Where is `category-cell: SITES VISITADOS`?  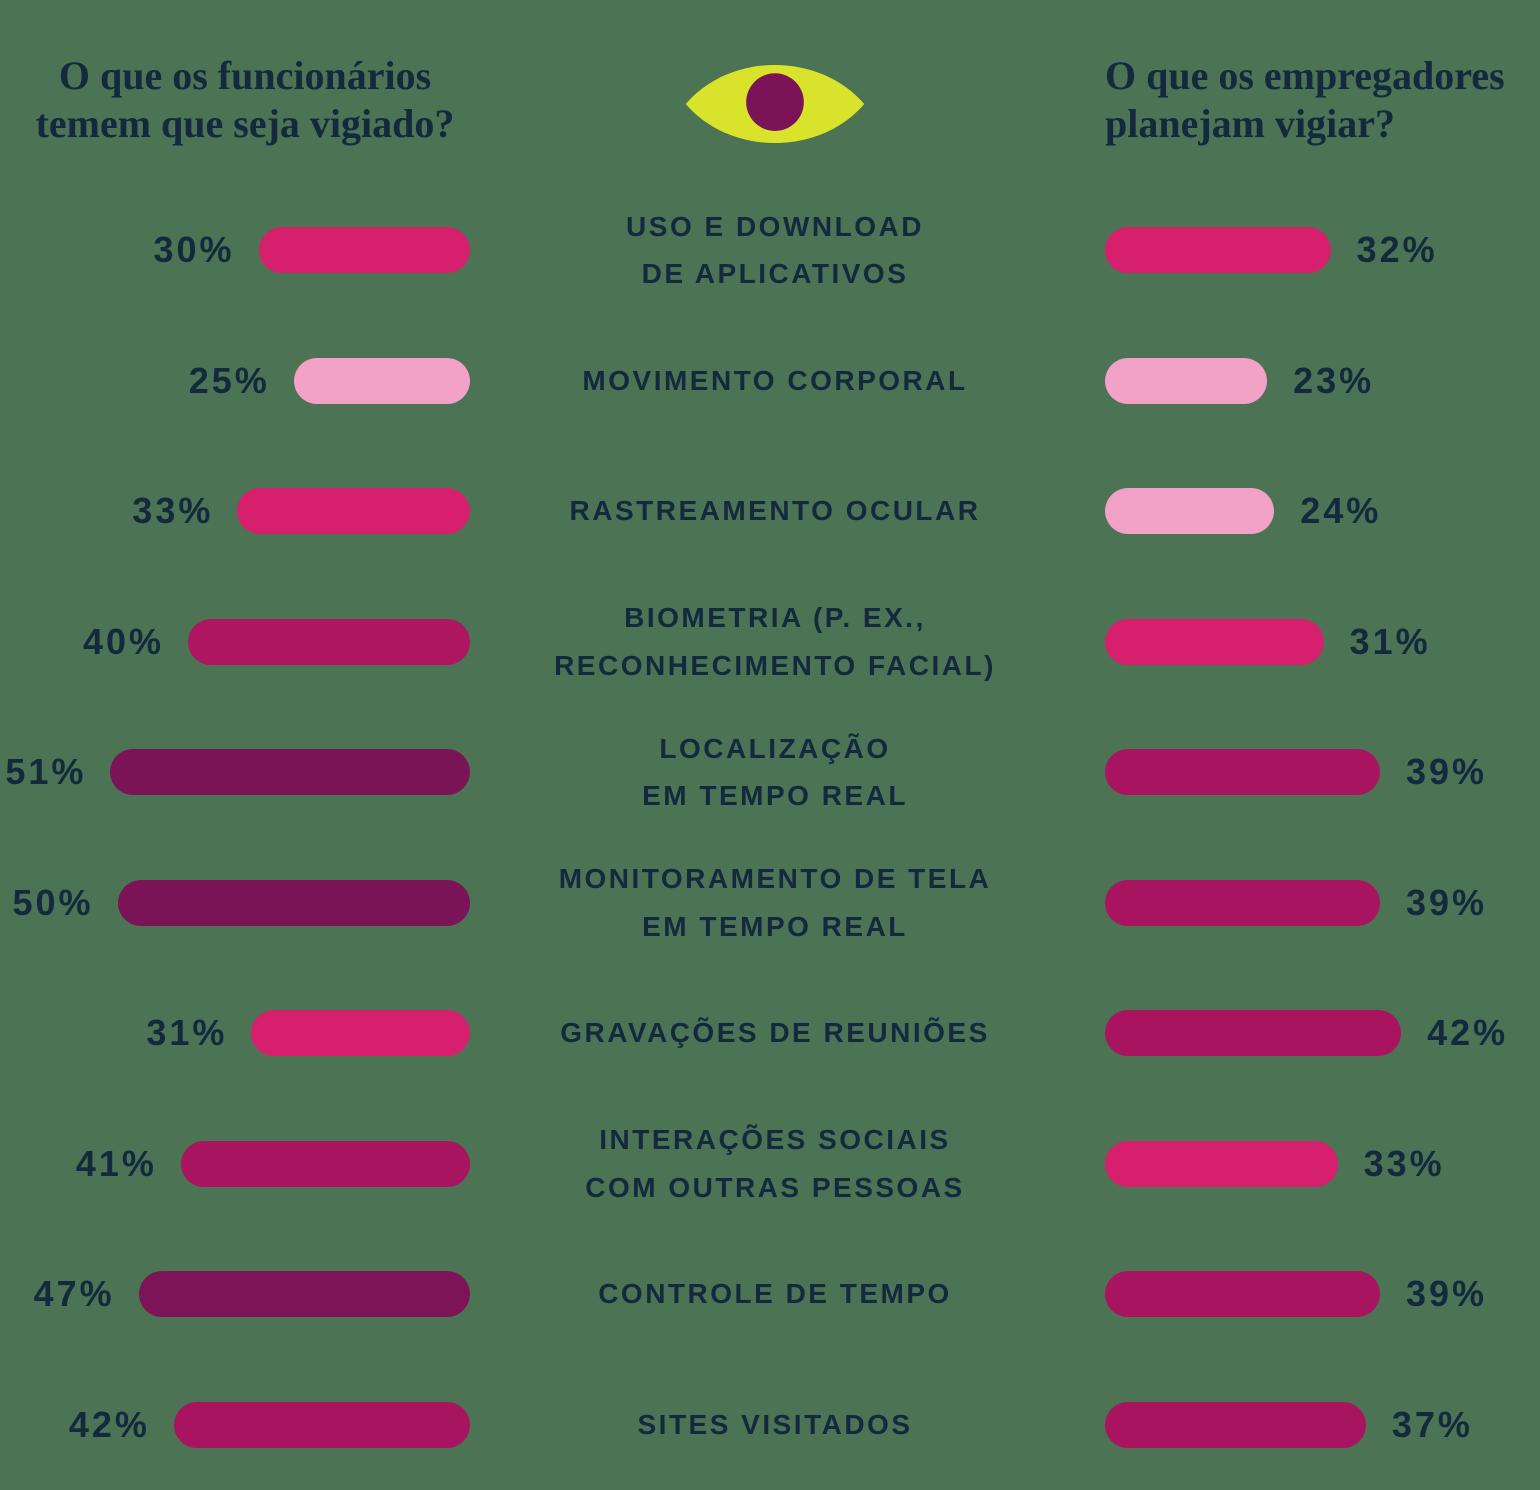 category-cell: SITES VISITADOS is located at coordinates (775, 1425).